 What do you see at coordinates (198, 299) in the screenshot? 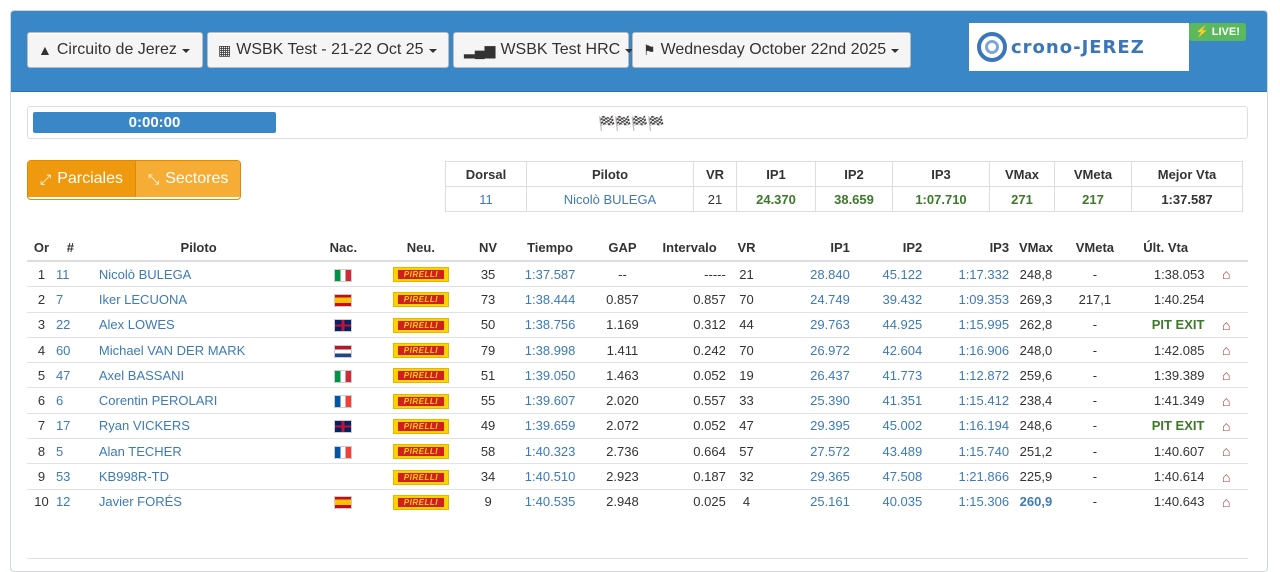
I see `rider-name: Iker LECUONA` at bounding box center [198, 299].